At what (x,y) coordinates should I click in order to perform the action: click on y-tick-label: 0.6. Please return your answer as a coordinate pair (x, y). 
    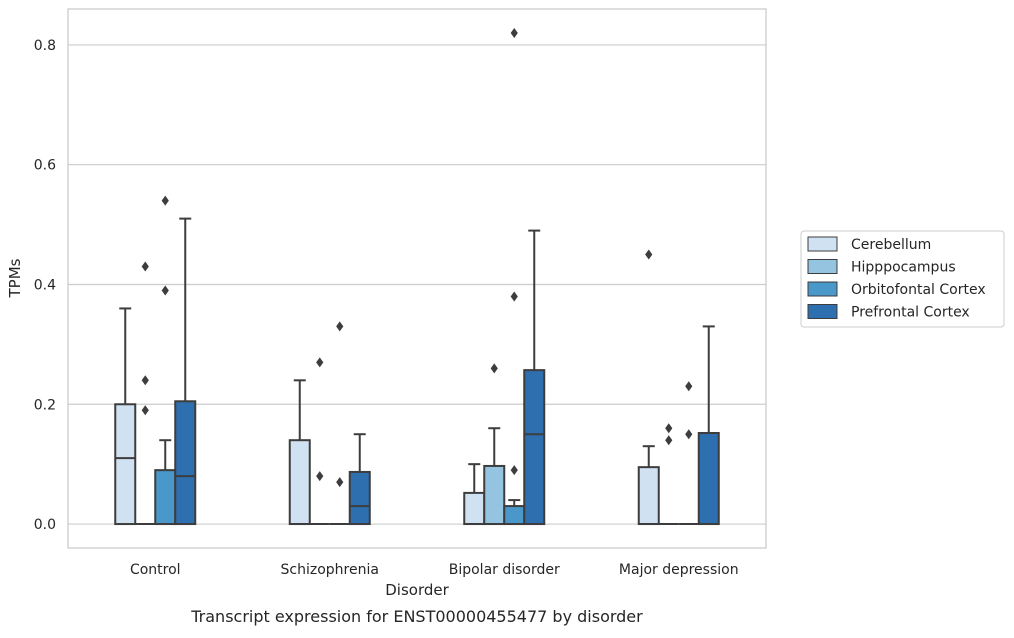
    Looking at the image, I should click on (45, 166).